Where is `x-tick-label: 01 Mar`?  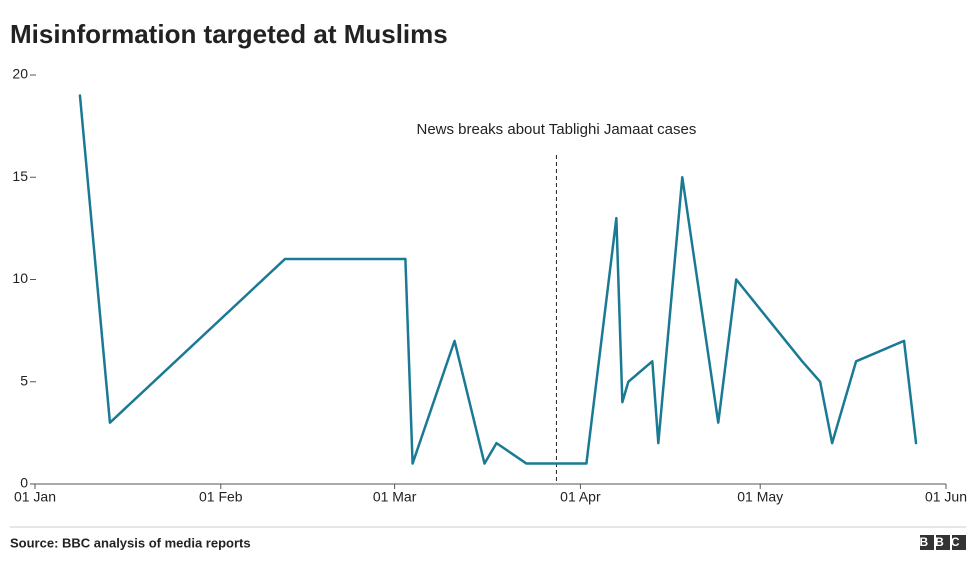
x-tick-label: 01 Mar is located at coordinates (395, 497).